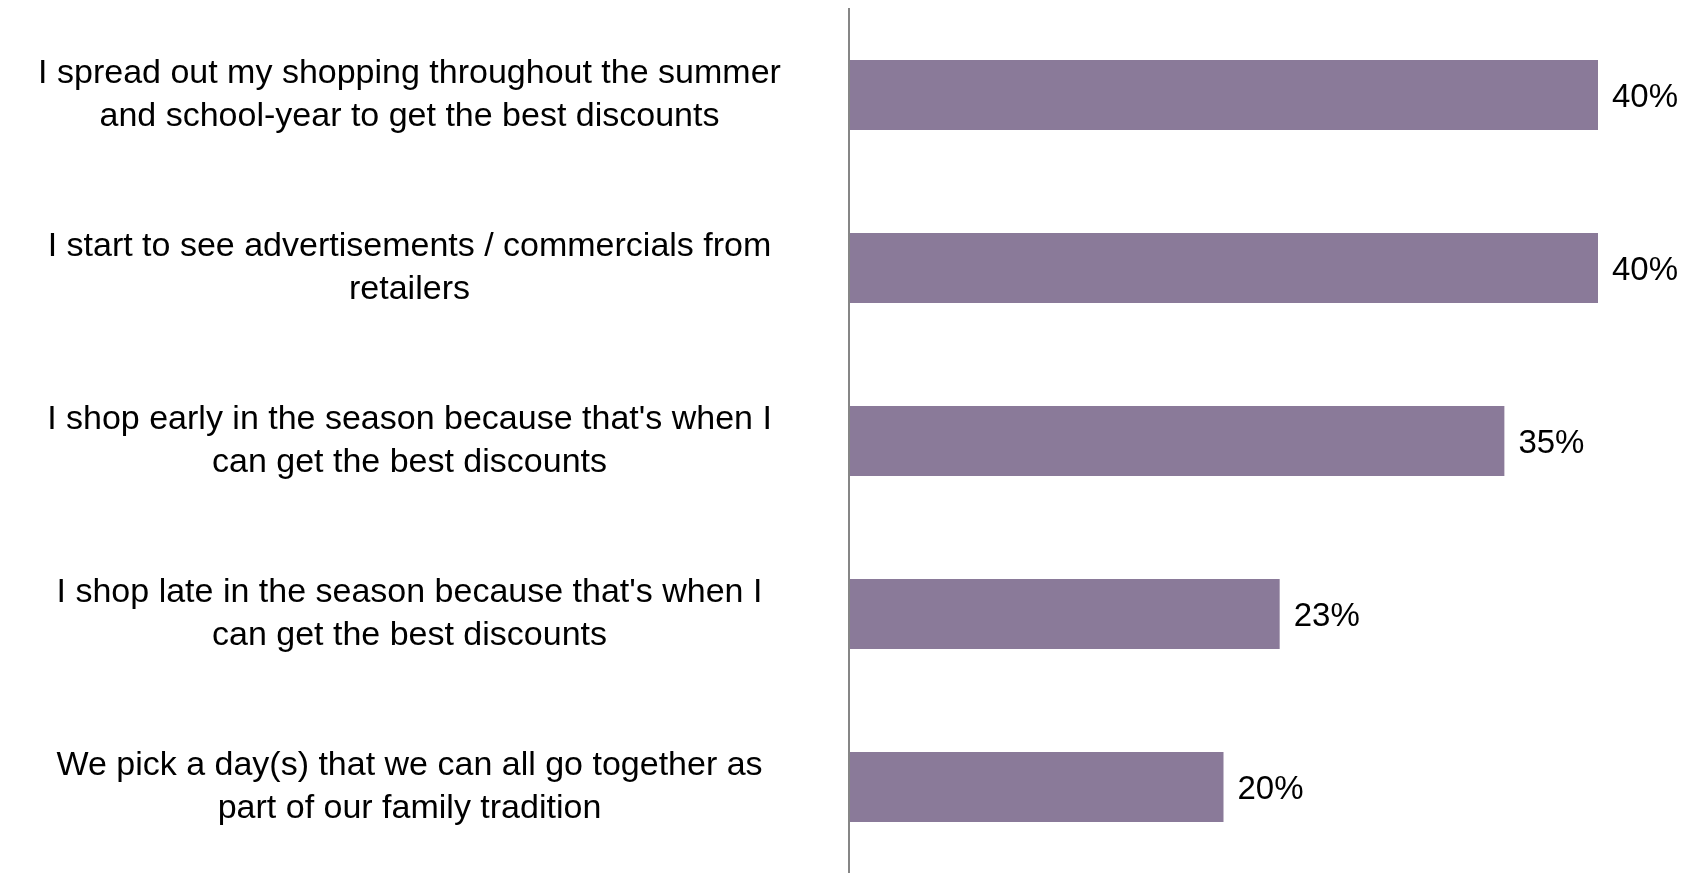 The image size is (1690, 891). What do you see at coordinates (409, 92) in the screenshot?
I see `y-tick-label: I spread out my shopping throughout the summer and school-year to get the best discounts` at bounding box center [409, 92].